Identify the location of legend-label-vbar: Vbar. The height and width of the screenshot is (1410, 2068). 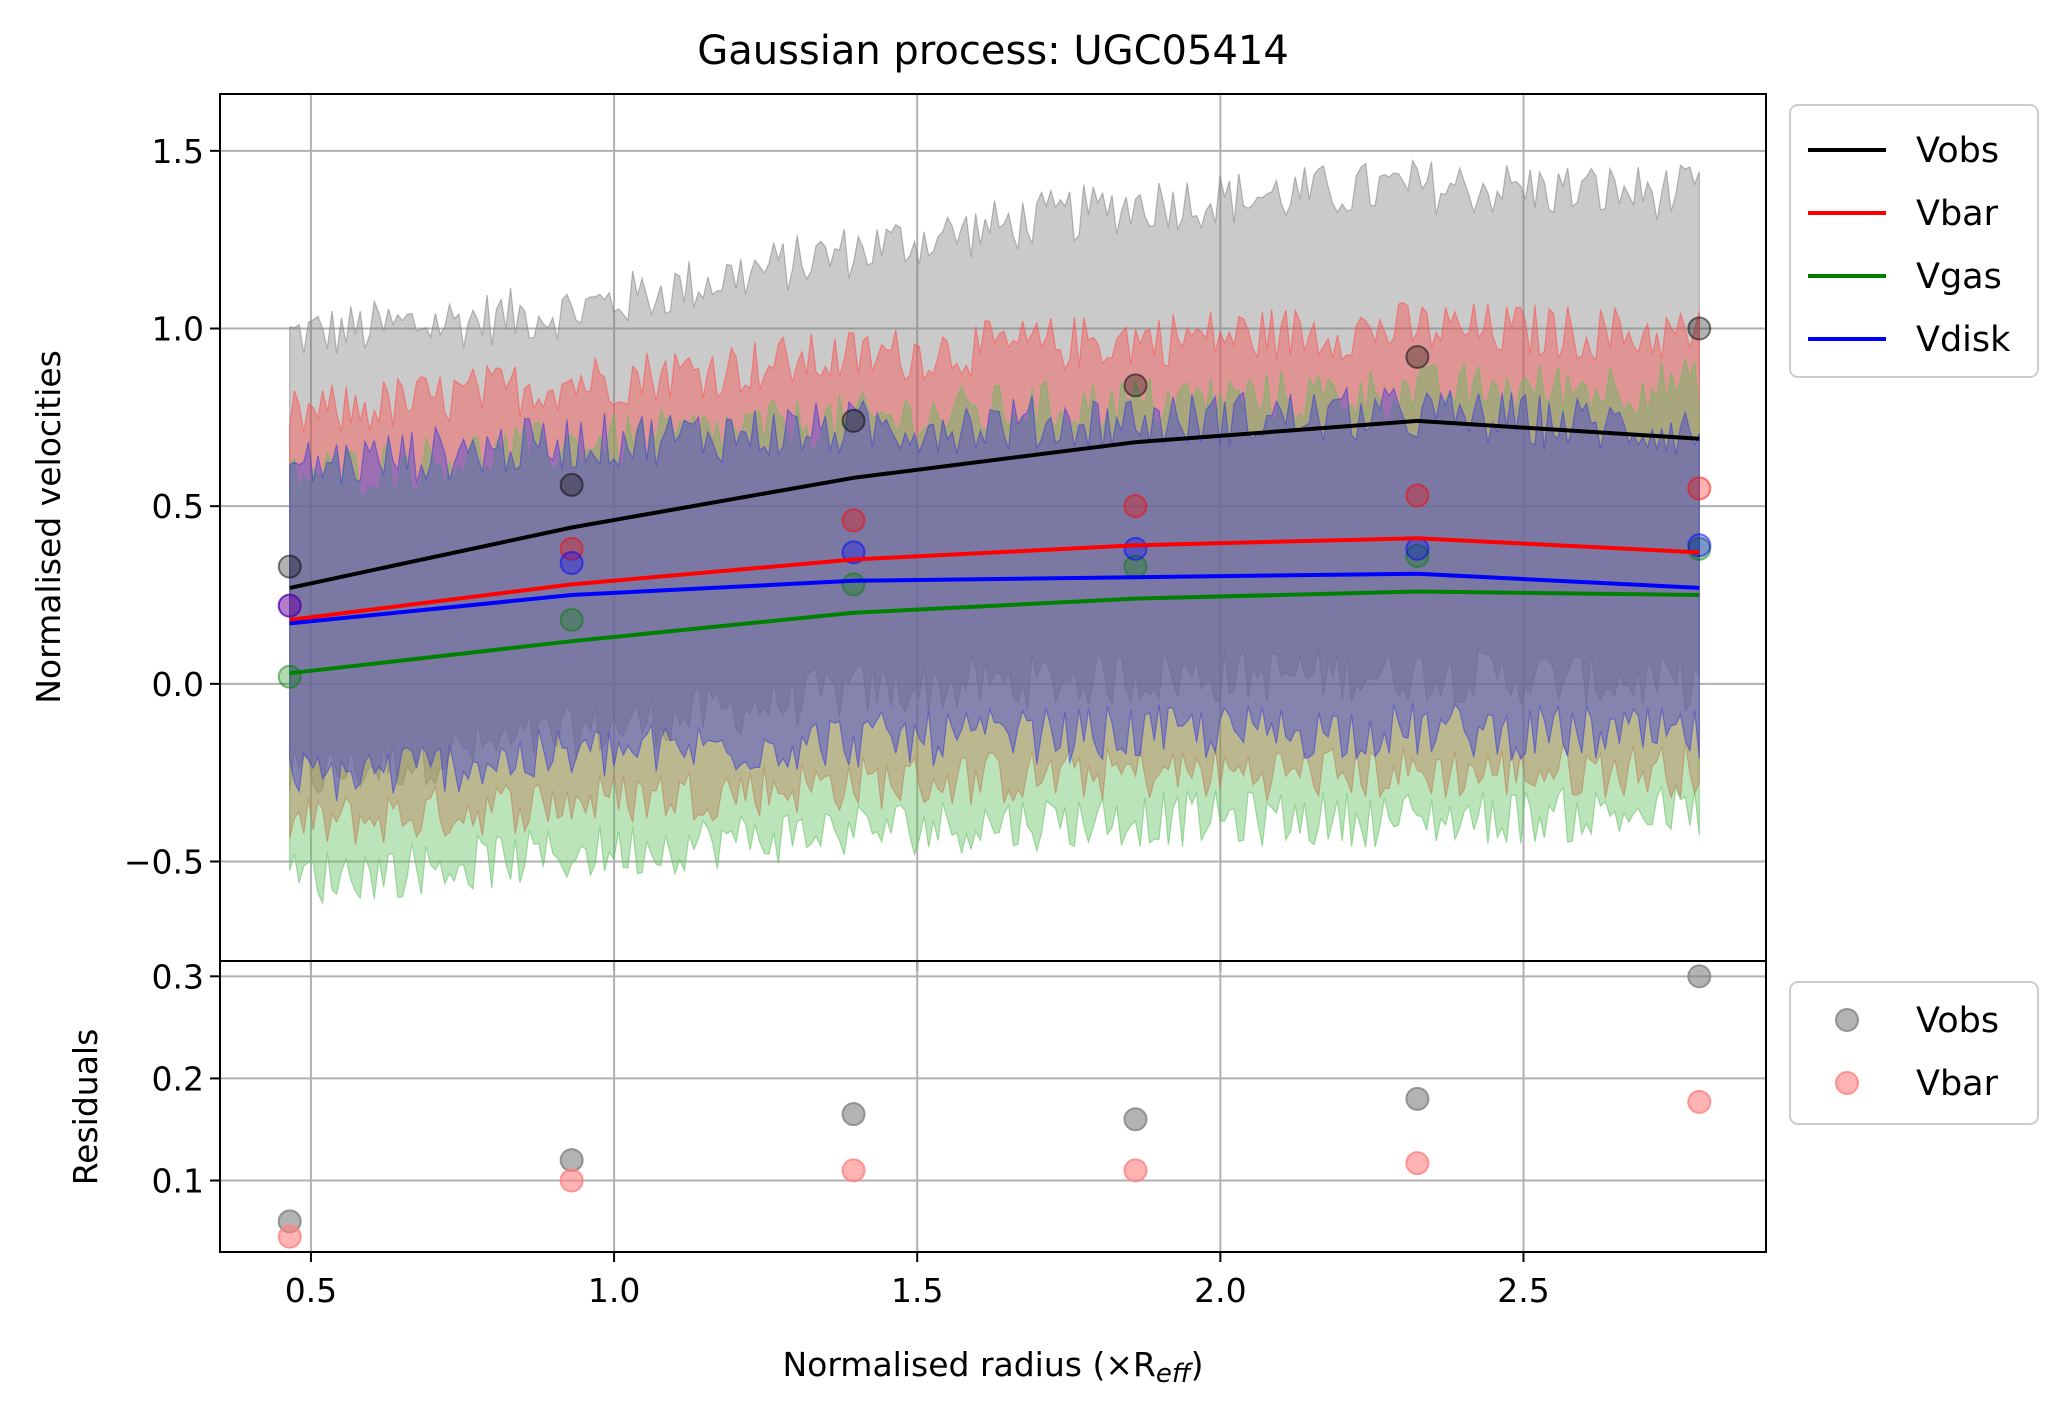
(1957, 214).